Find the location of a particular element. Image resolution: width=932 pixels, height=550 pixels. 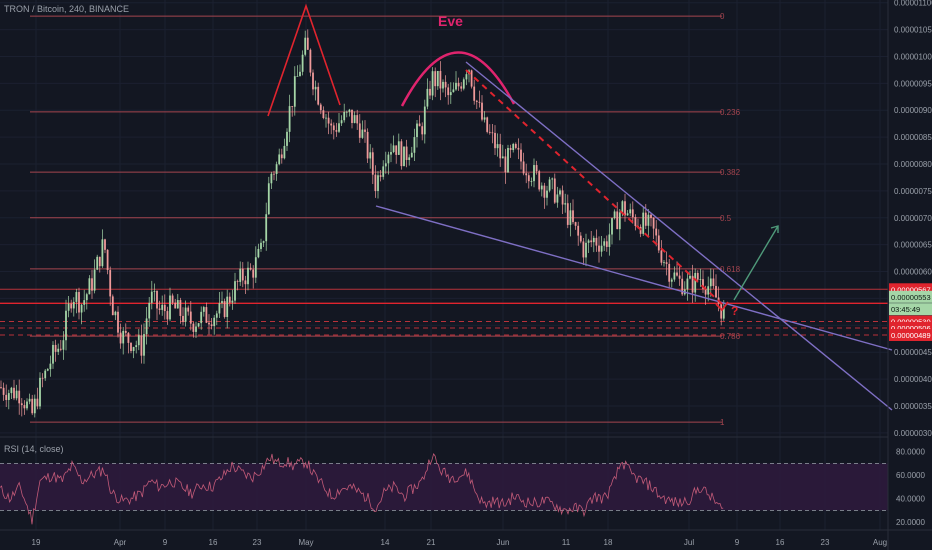

green-arrow-line is located at coordinates (756, 263).